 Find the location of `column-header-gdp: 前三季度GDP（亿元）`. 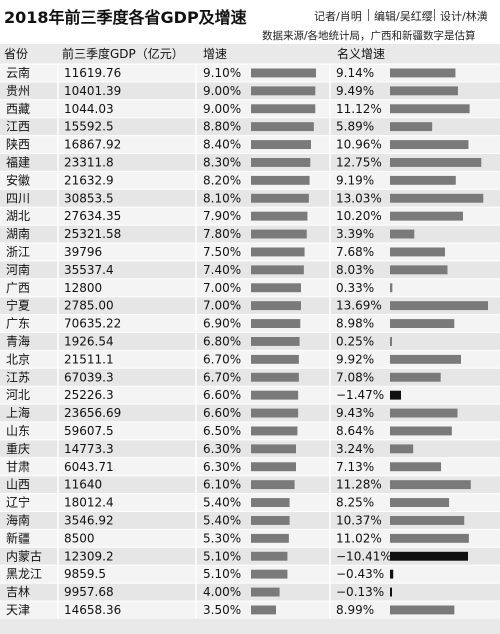

column-header-gdp: 前三季度GDP（亿元） is located at coordinates (123, 53).